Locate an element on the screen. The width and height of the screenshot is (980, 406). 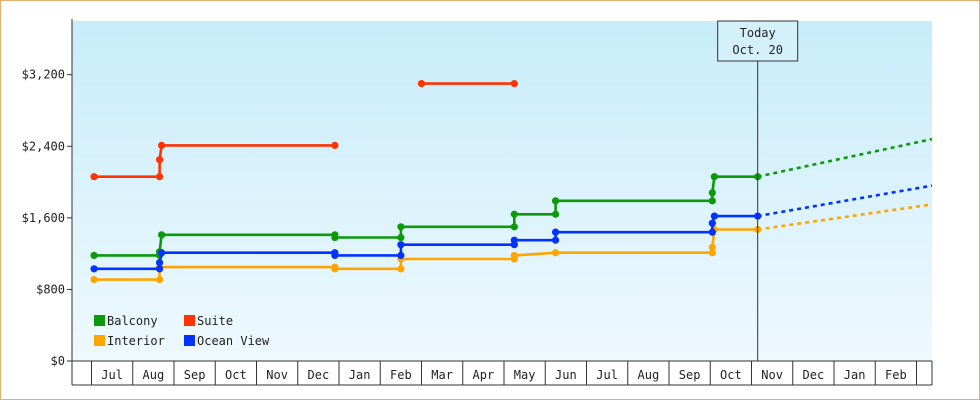
today-label: Today is located at coordinates (758, 33).